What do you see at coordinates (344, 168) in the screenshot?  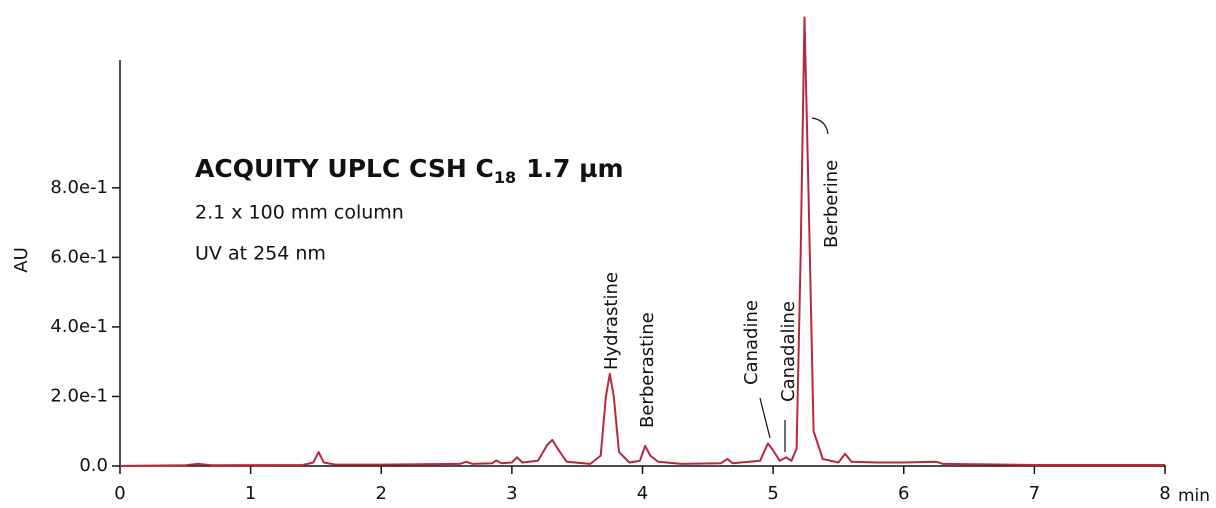 I see `title-text: ACQUITY UPLC CSH C` at bounding box center [344, 168].